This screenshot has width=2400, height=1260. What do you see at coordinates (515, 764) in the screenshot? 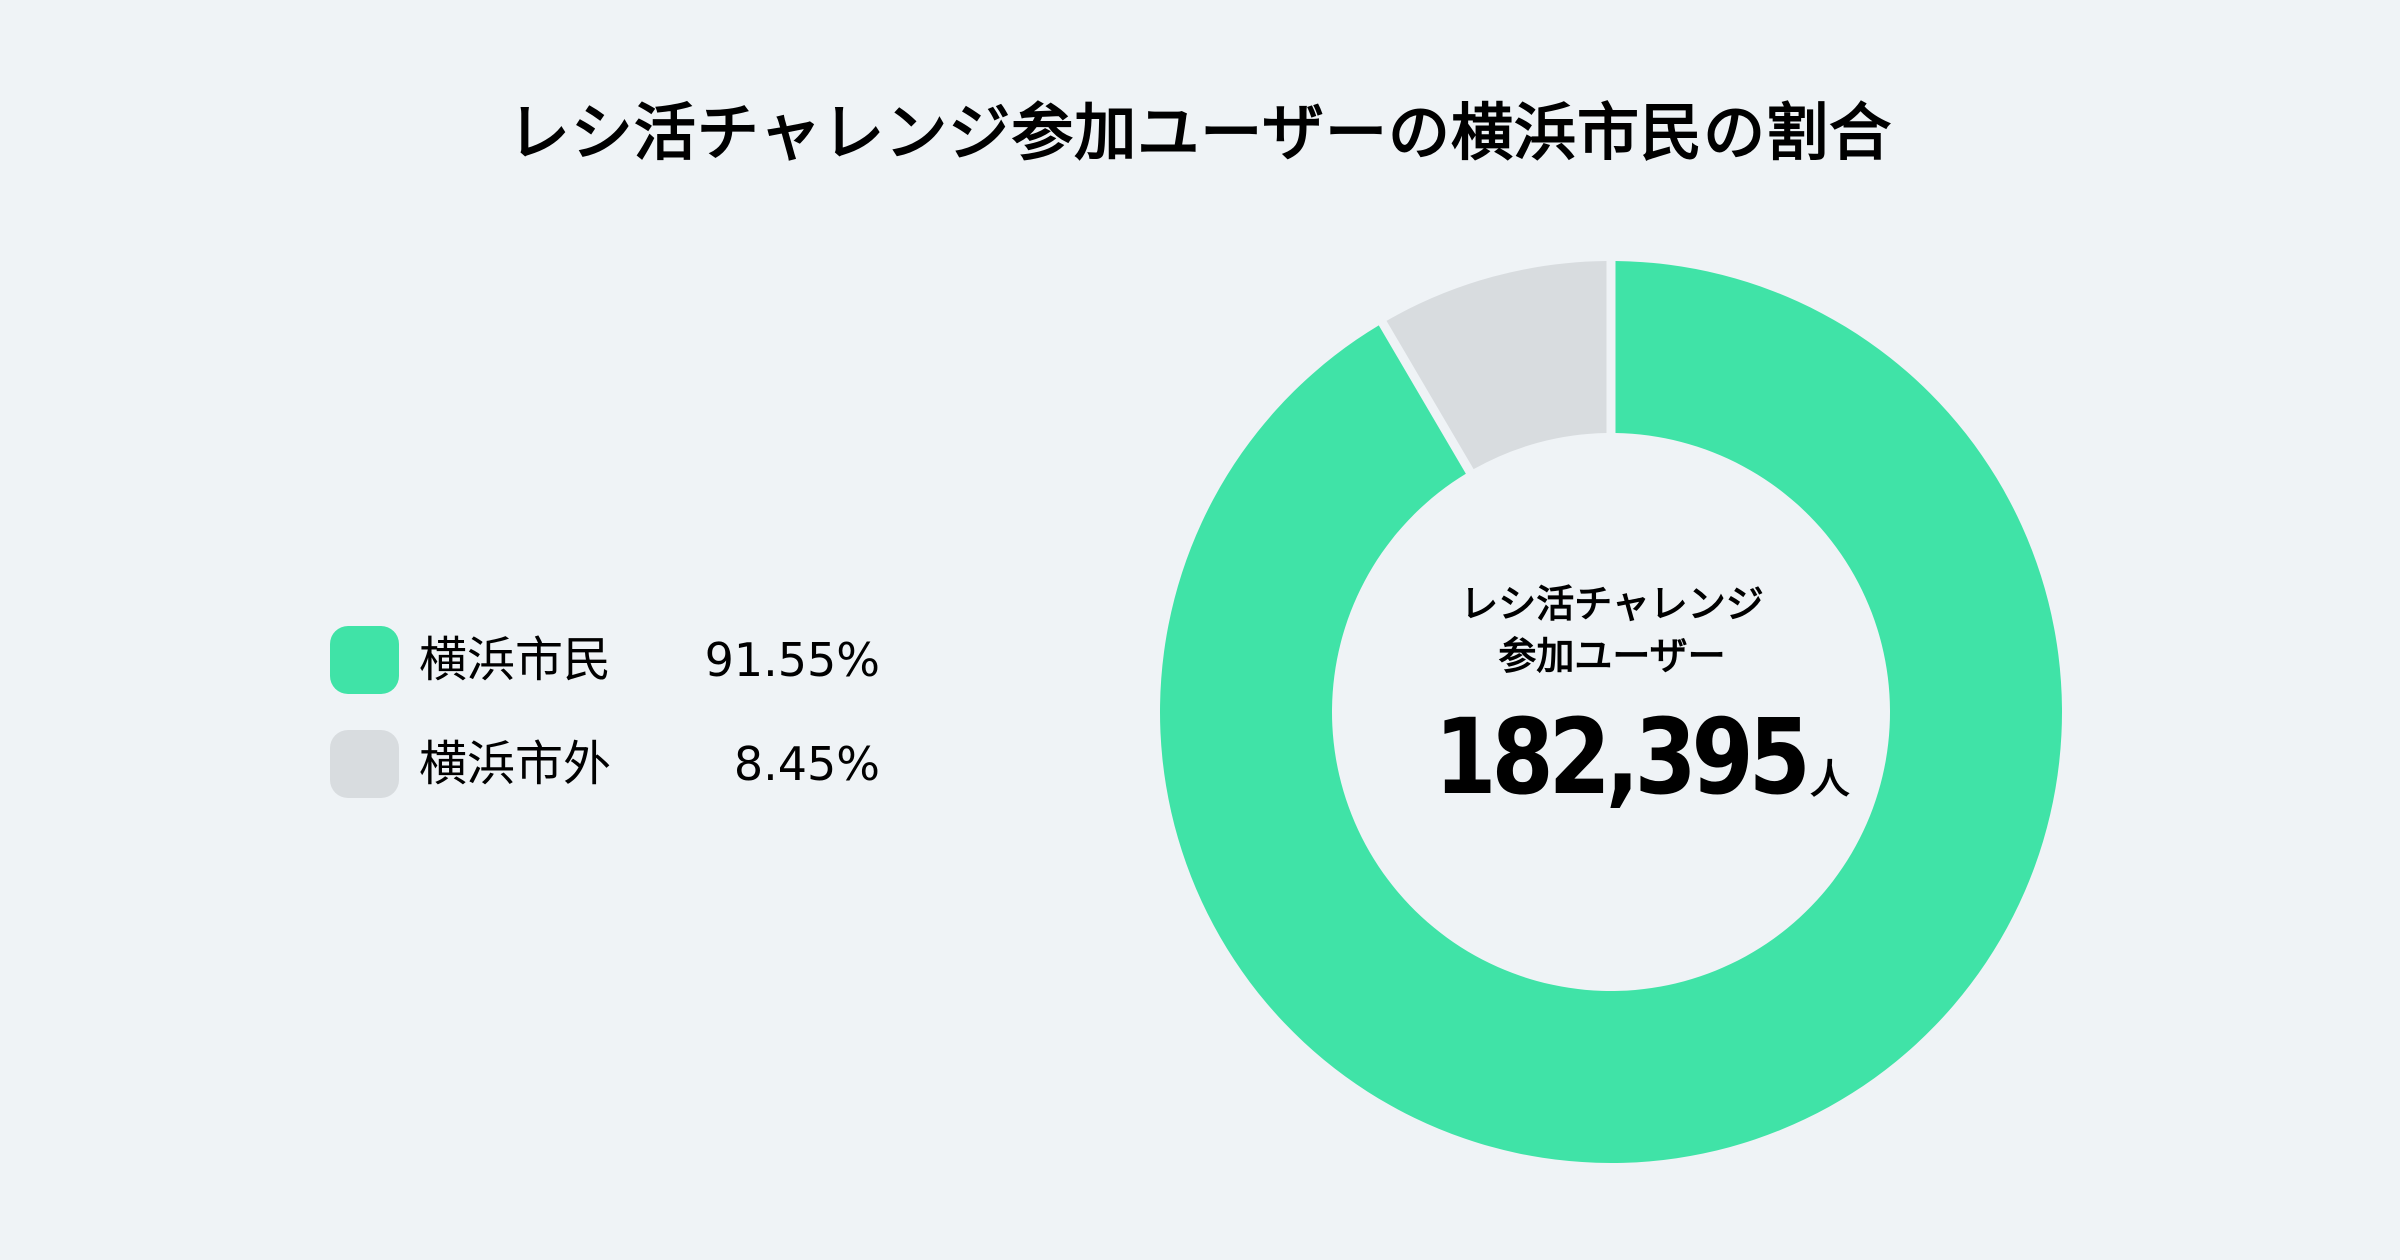
I see `legend-label: 横浜市外` at bounding box center [515, 764].